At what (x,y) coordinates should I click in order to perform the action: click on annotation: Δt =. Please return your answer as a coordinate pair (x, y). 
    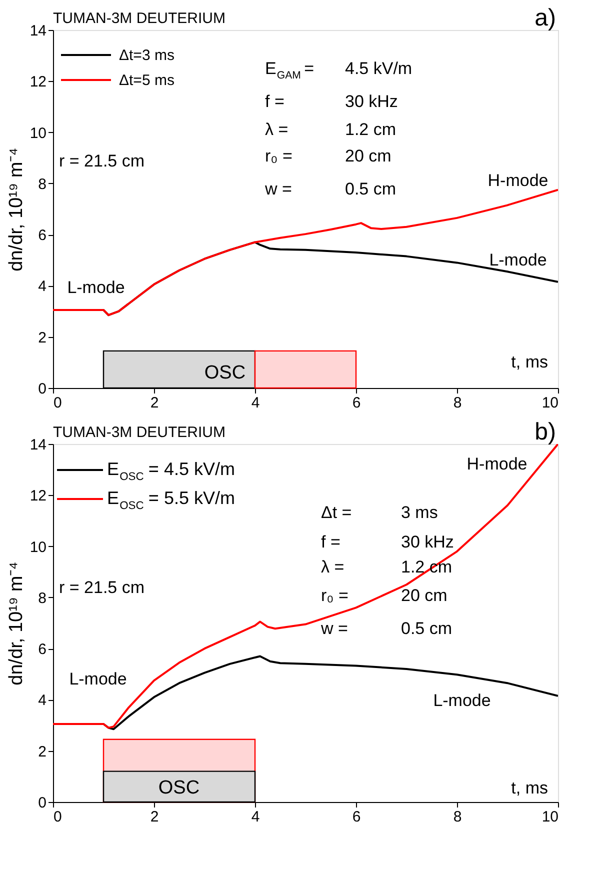
    Looking at the image, I should click on (336, 512).